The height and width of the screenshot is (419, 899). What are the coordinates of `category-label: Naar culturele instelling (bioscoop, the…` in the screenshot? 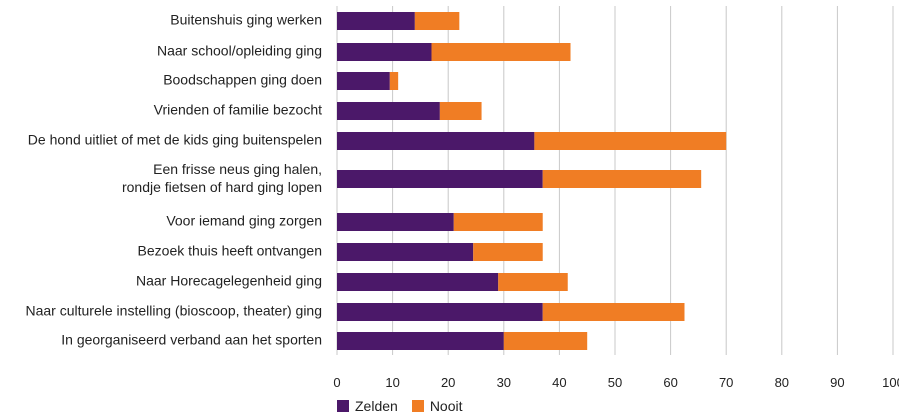 It's located at (174, 311).